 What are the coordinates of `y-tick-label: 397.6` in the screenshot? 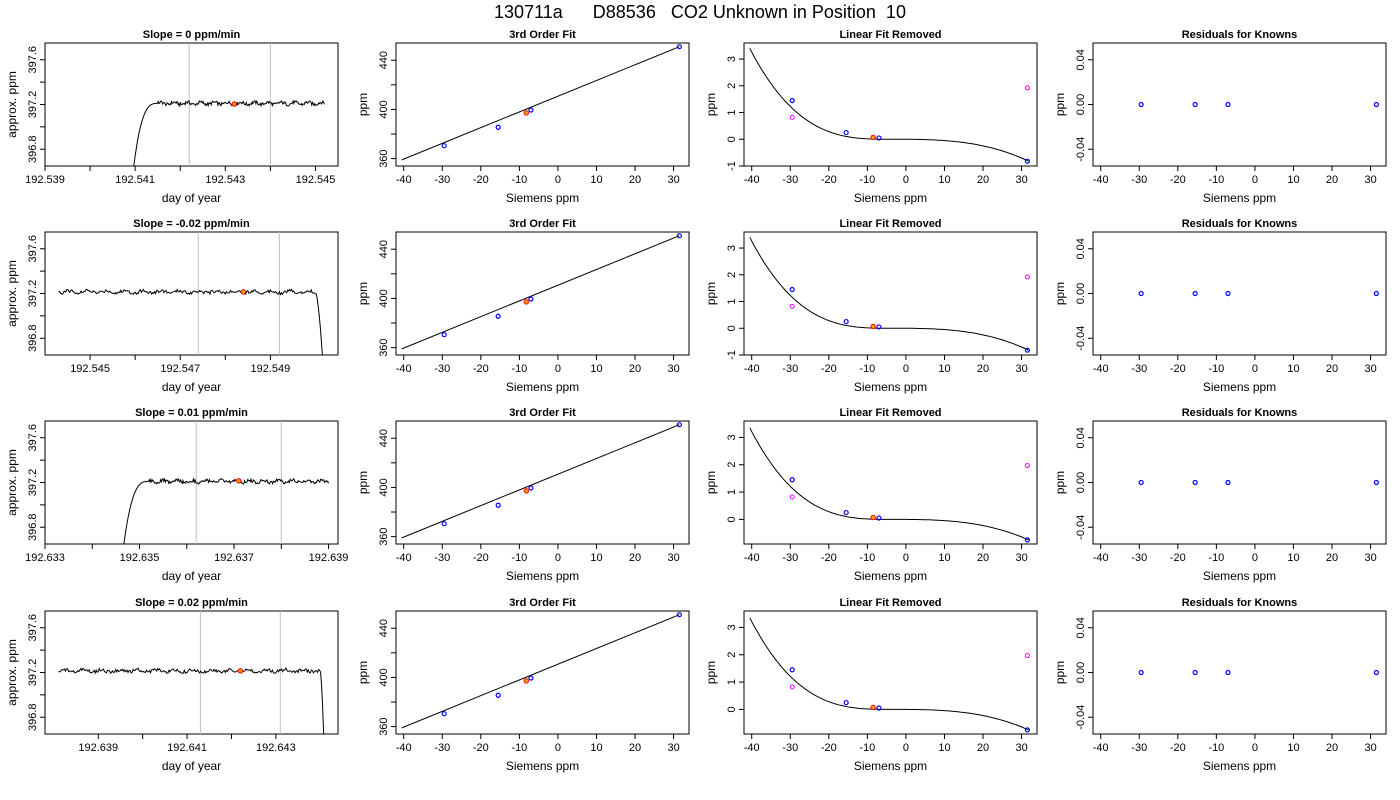 It's located at (33, 438).